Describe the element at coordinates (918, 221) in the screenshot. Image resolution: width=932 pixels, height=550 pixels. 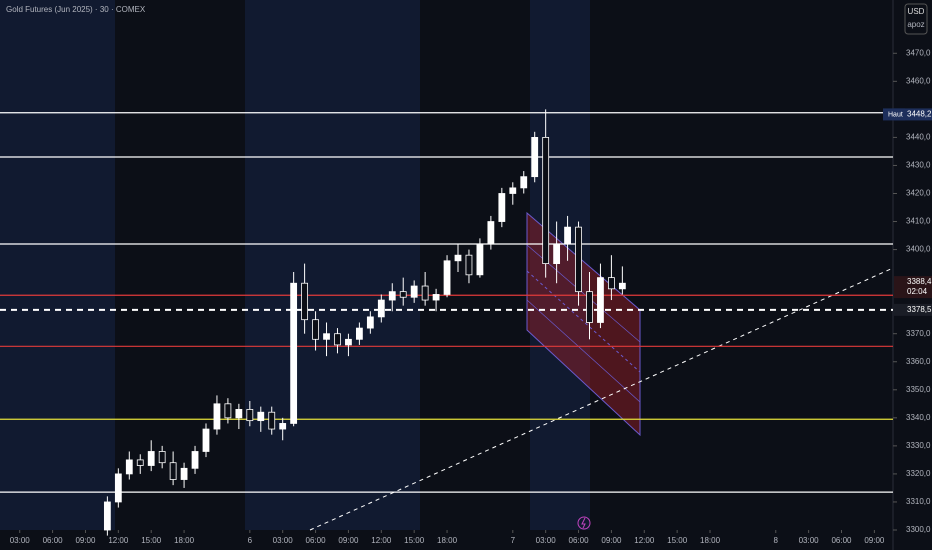
I see `y-tick-label: 3410,0` at that location.